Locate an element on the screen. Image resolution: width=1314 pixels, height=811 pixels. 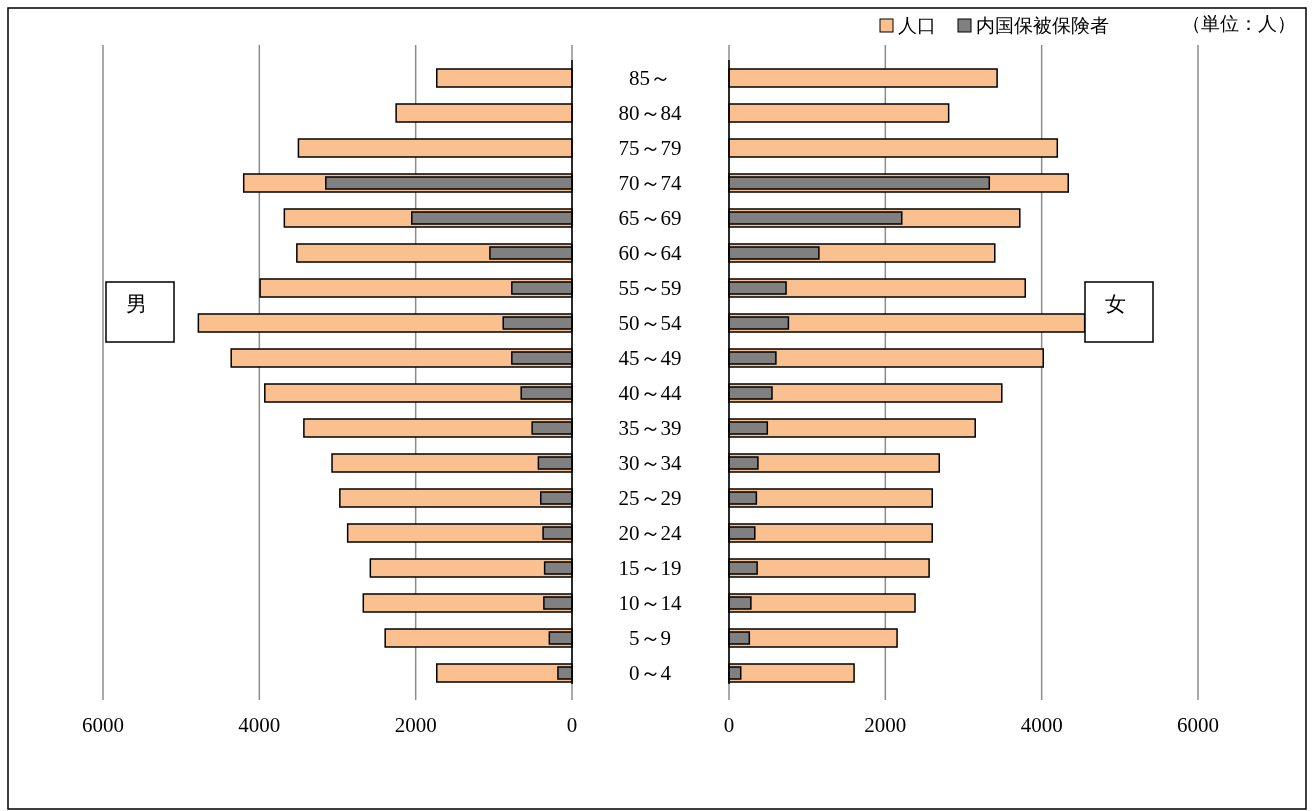
y-tick-label: 70～74 is located at coordinates (650, 183).